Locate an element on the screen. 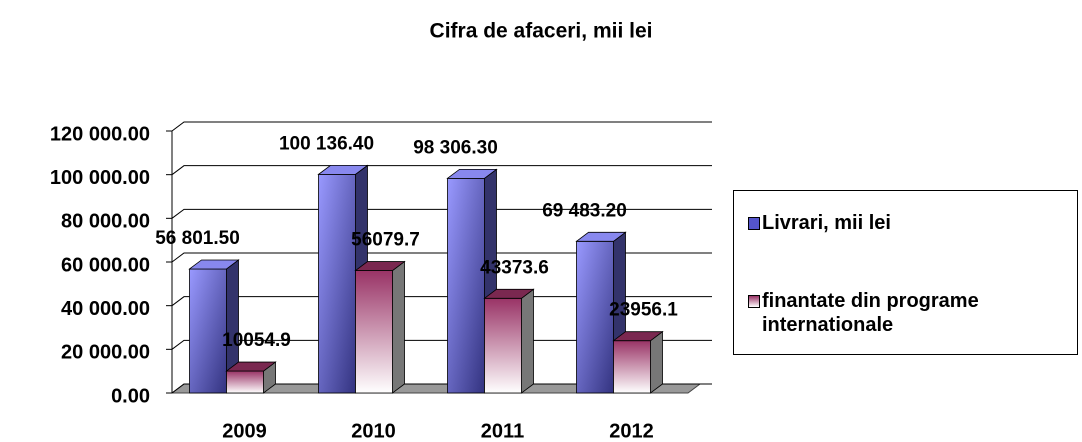 Image resolution: width=1082 pixels, height=442 pixels. y-tick-label: 0.00 is located at coordinates (130, 396).